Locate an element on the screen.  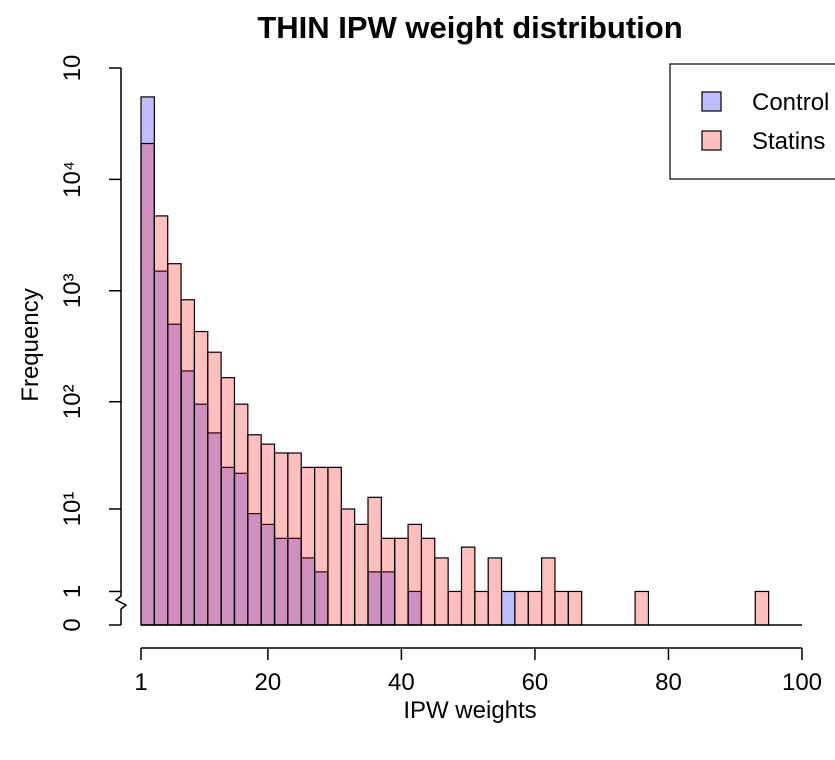
x-axis-label: IPW weights is located at coordinates (469, 710).